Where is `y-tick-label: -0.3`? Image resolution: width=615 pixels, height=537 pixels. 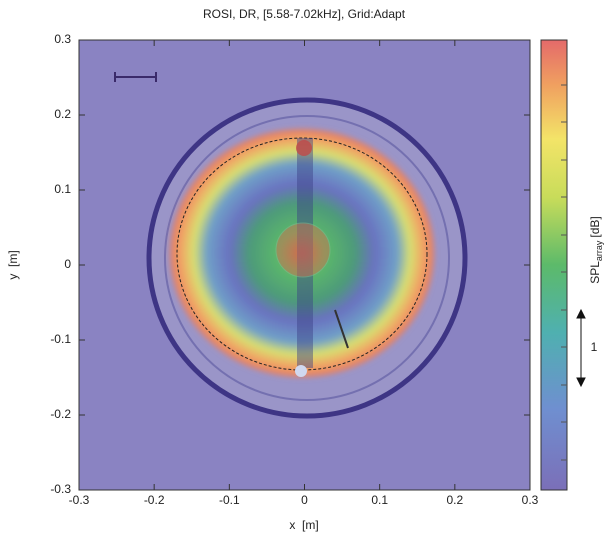 y-tick-label: -0.3 is located at coordinates (60, 489).